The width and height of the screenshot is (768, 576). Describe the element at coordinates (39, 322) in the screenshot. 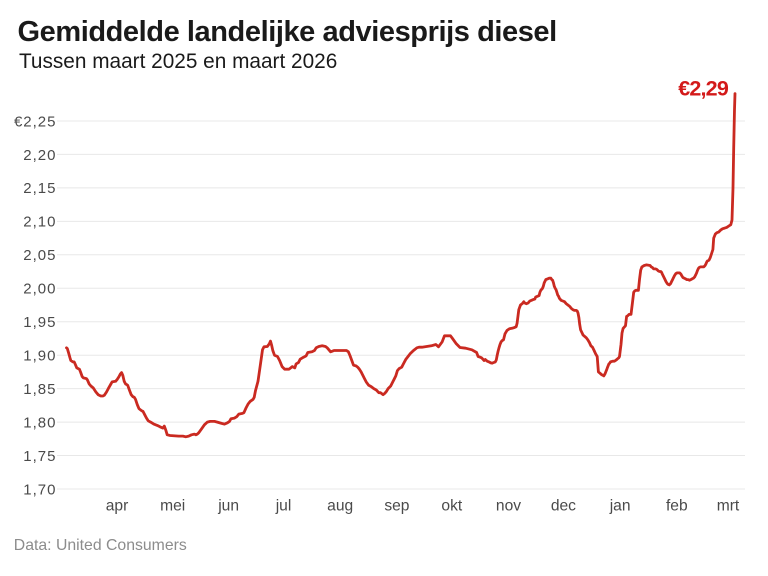

I see `svg-text: 1,95` at that location.